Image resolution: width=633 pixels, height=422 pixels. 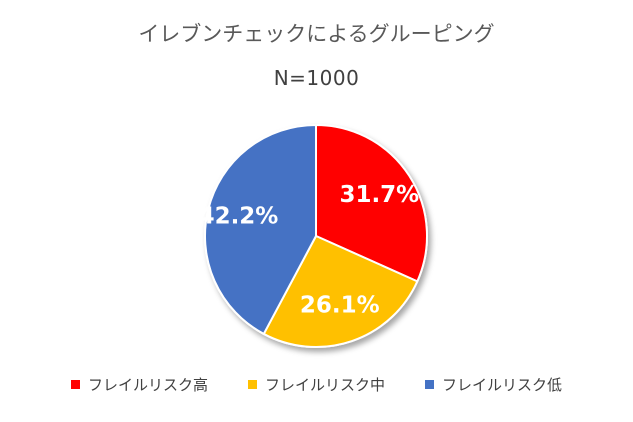 What do you see at coordinates (379, 195) in the screenshot?
I see `slice-data-label: 31.7%` at bounding box center [379, 195].